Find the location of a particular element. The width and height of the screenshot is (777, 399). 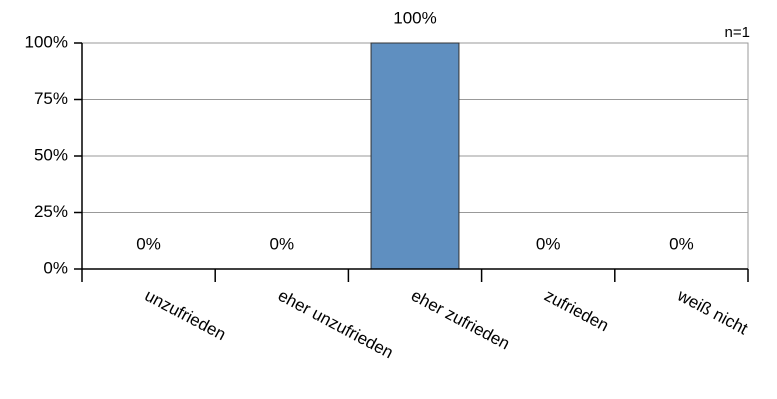

y-tick-label: 100% is located at coordinates (46, 41).